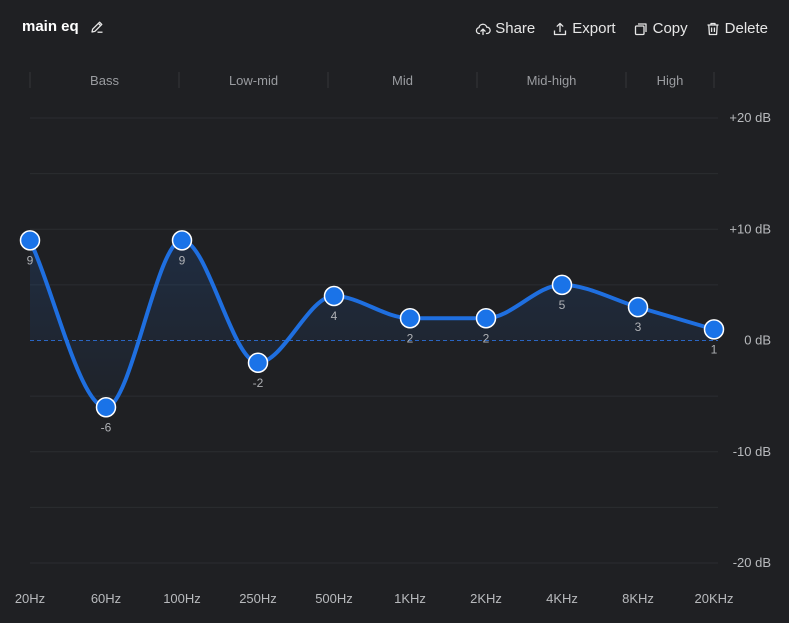 This screenshot has height=623, width=789. I want to click on band-label: Low-mid, so click(253, 80).